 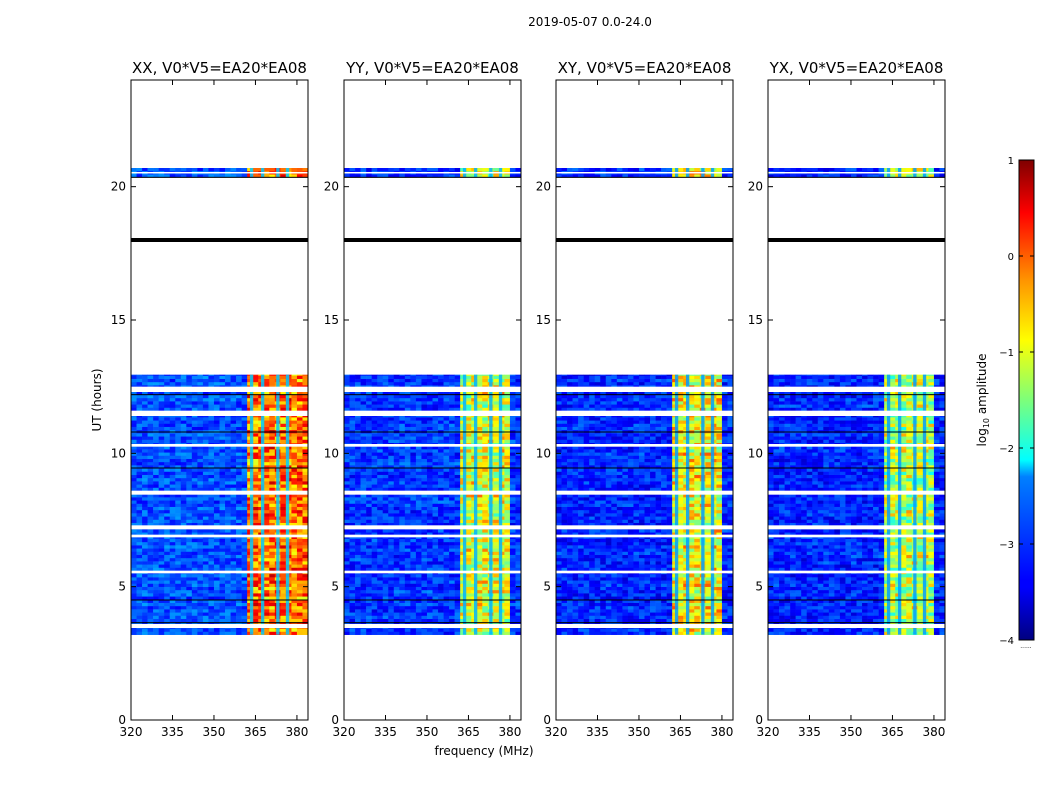 I want to click on band-divider, so click(x=262, y=504).